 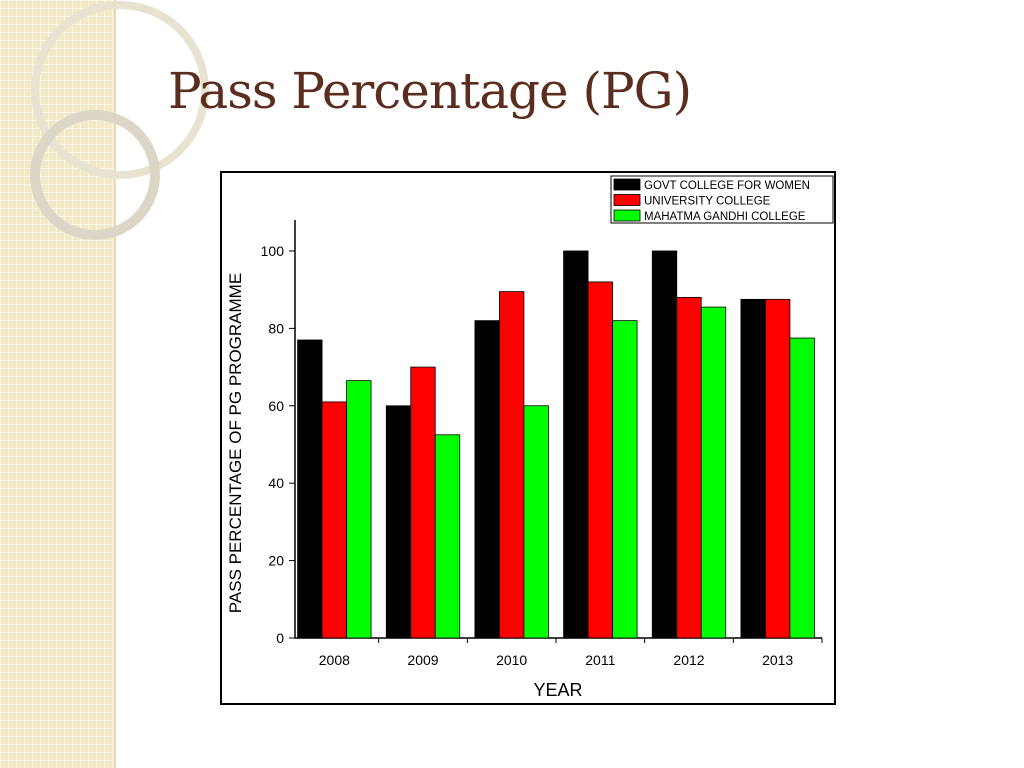 What do you see at coordinates (276, 561) in the screenshot?
I see `y-tick-label: 20` at bounding box center [276, 561].